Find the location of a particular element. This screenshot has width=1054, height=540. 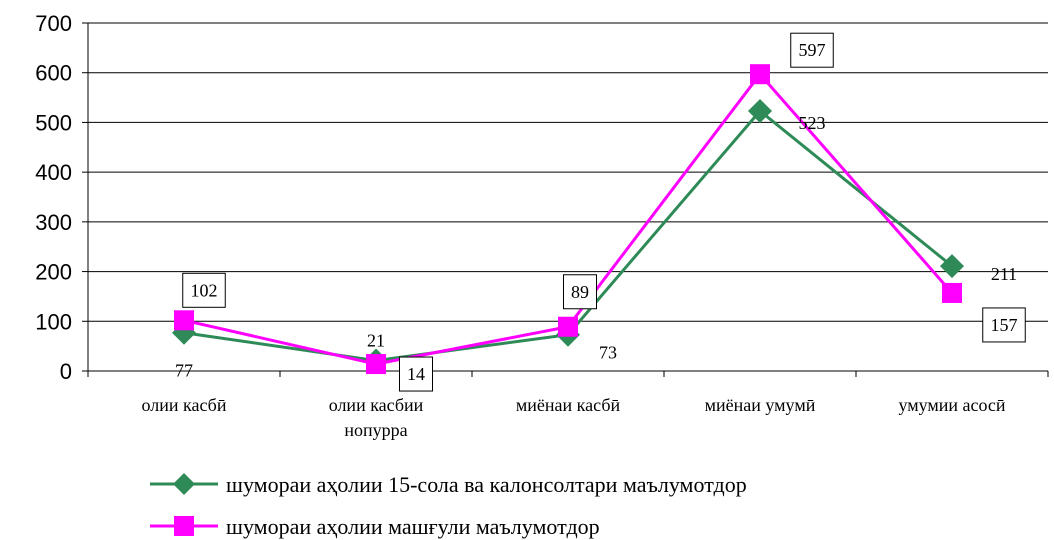

x-tick-label-line: олии касбии is located at coordinates (376, 405).